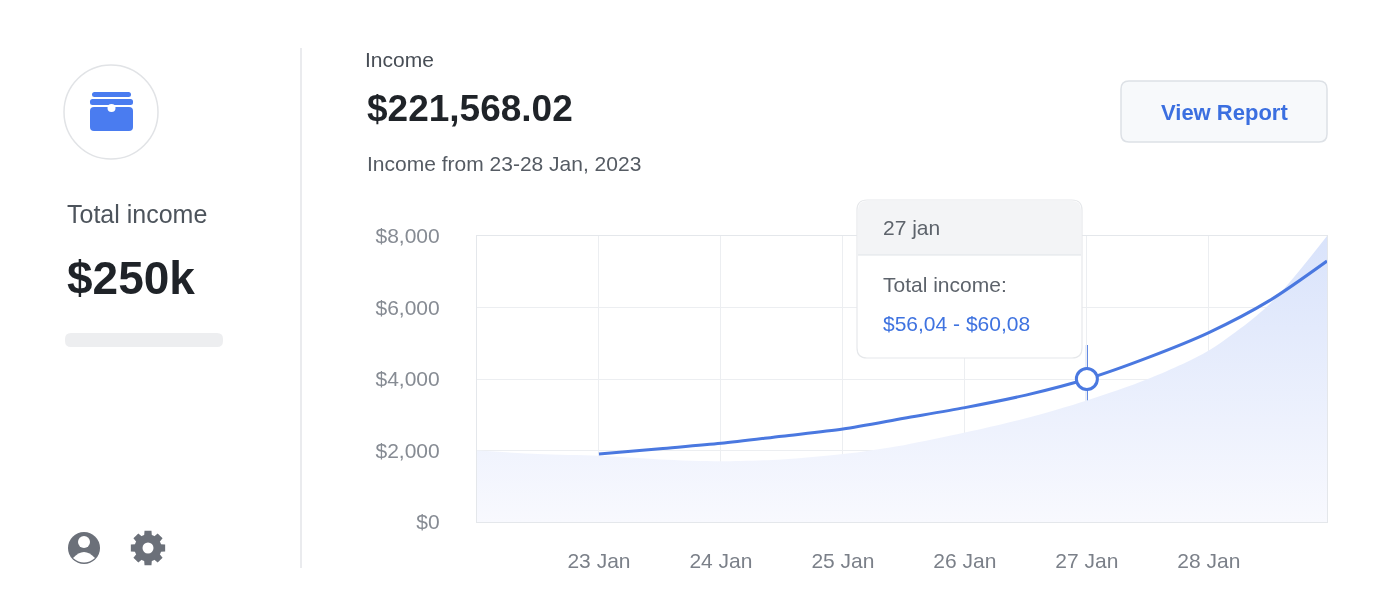 This screenshot has height=616, width=1392. Describe the element at coordinates (599, 561) in the screenshot. I see `x-tick-label: 23 Jan` at that location.